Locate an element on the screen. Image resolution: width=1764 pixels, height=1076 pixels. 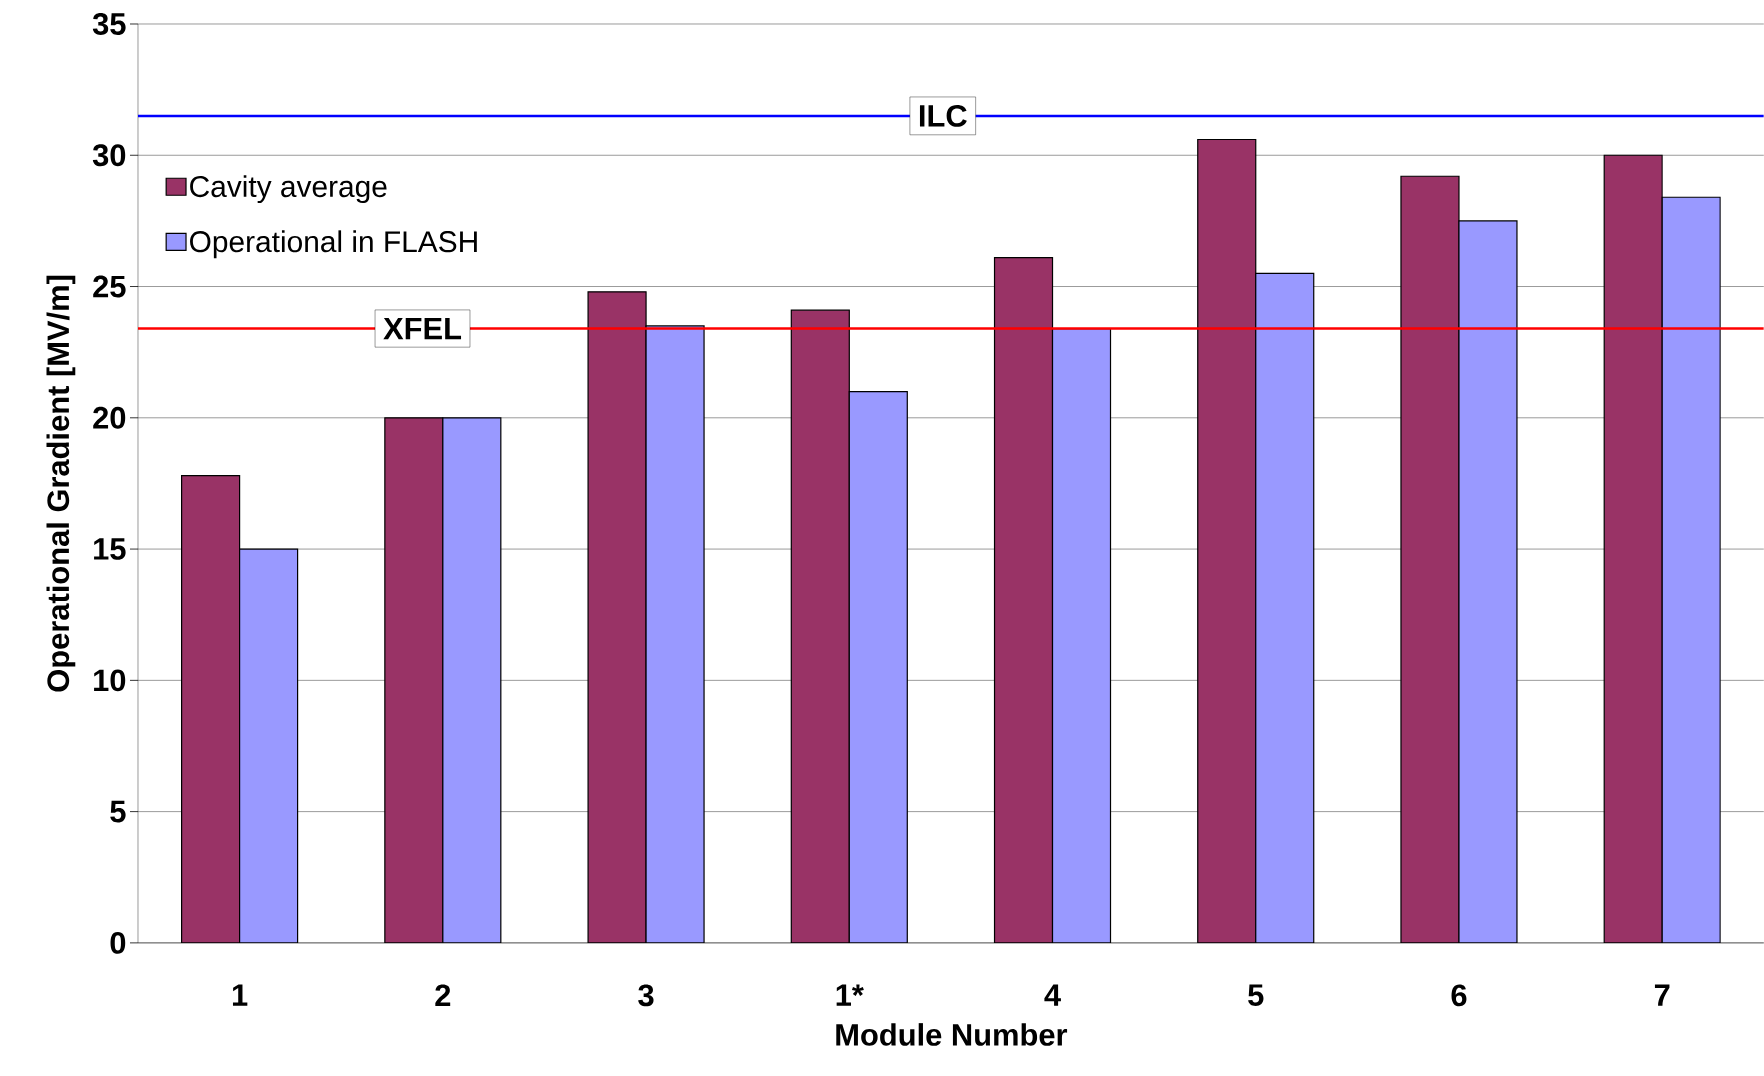
x-tick-label: 7 is located at coordinates (1662, 995).